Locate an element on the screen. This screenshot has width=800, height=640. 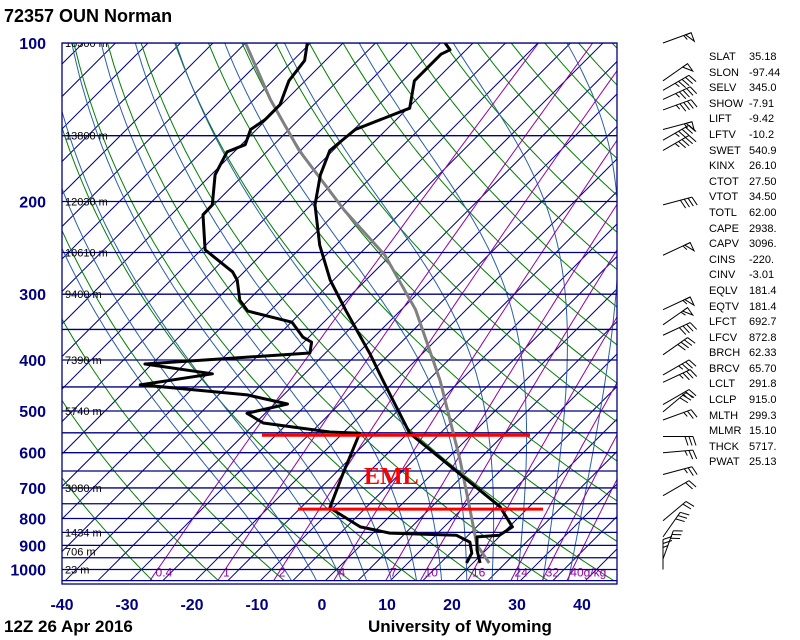
temperature-tick-label: 20 is located at coordinates (452, 605).